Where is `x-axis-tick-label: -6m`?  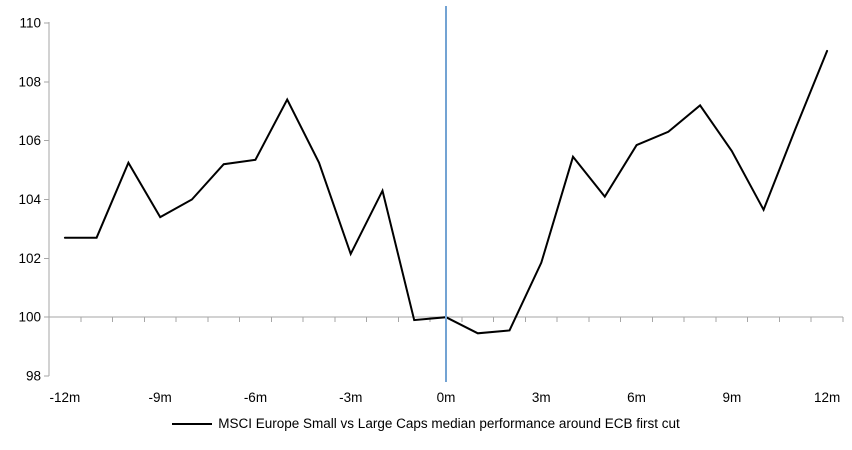
x-axis-tick-label: -6m is located at coordinates (255, 397).